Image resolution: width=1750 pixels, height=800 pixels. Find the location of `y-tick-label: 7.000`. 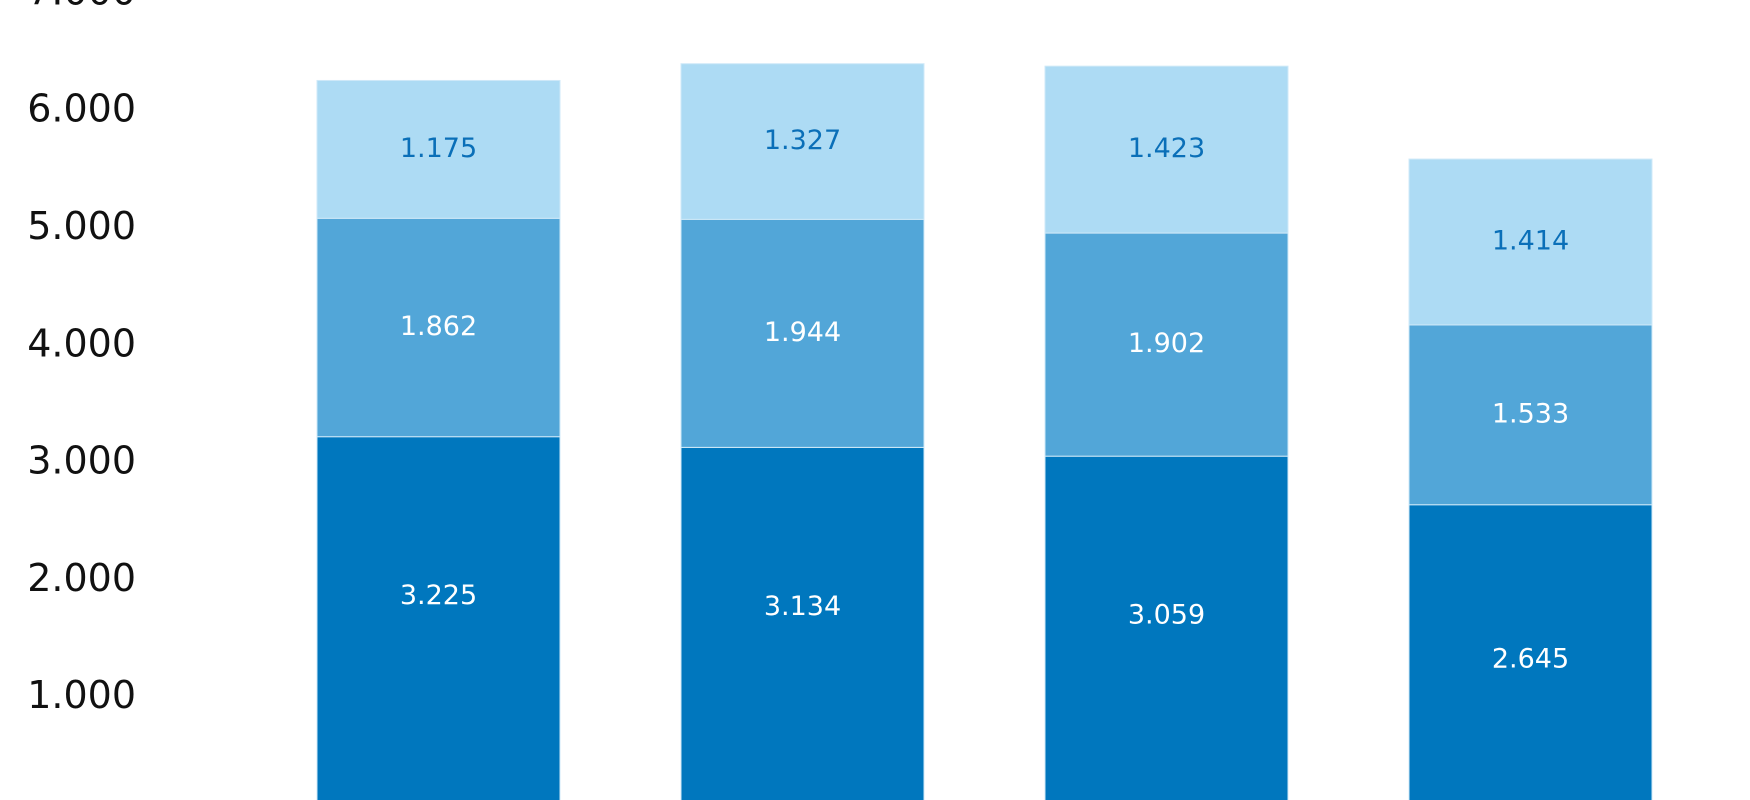

y-tick-label: 7.000 is located at coordinates (81, 6).